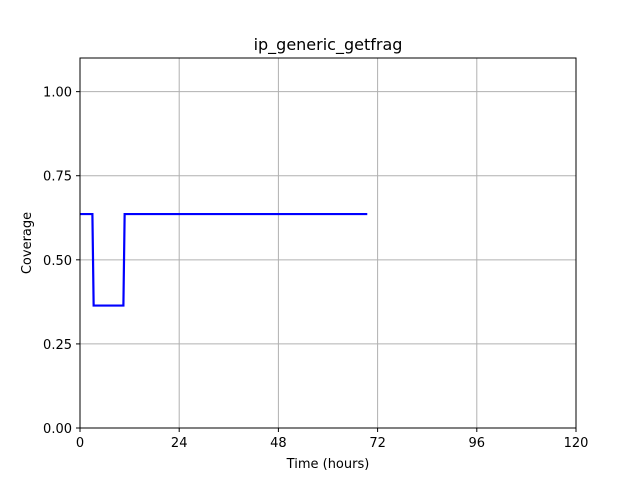 The width and height of the screenshot is (640, 480). What do you see at coordinates (377, 443) in the screenshot?
I see `x-tick-label: 72` at bounding box center [377, 443].